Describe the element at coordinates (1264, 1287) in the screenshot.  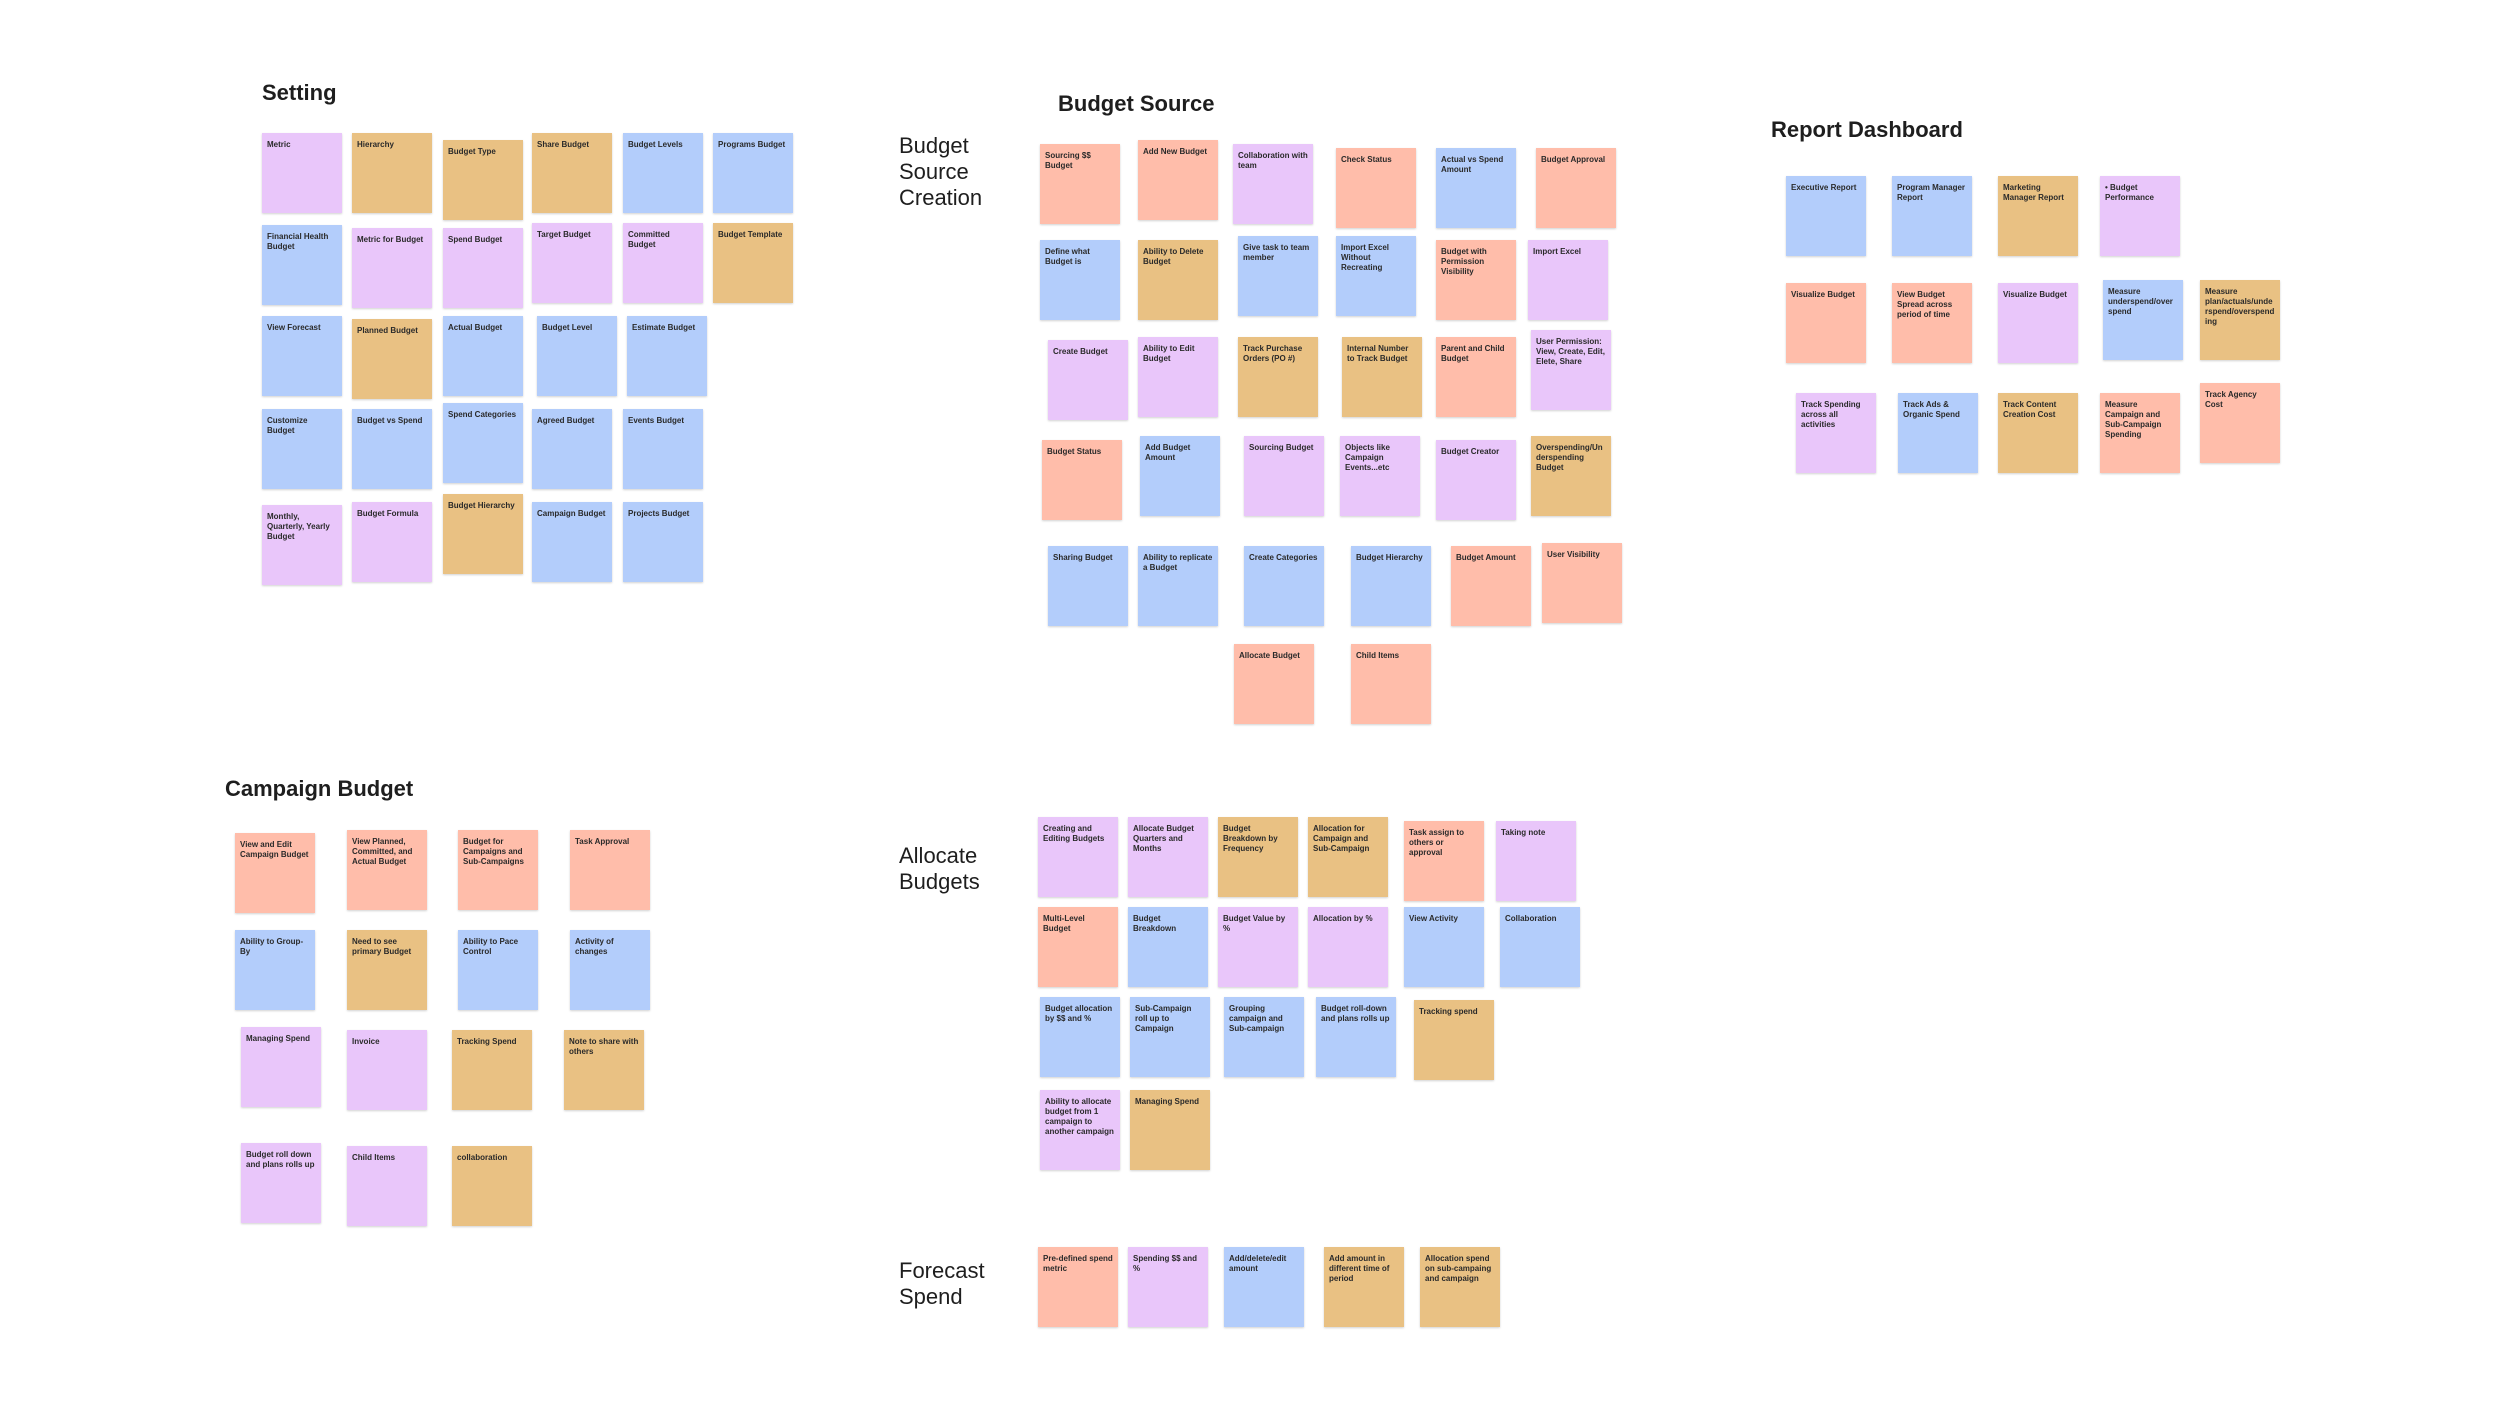
I see `sticky-note: Add/delete/edit amount` at that location.